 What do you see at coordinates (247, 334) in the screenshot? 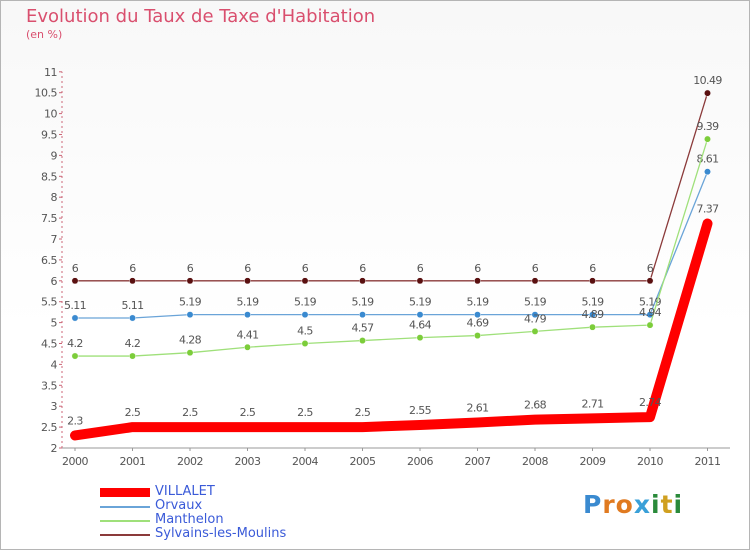
I see `data-label: 4.41` at bounding box center [247, 334].